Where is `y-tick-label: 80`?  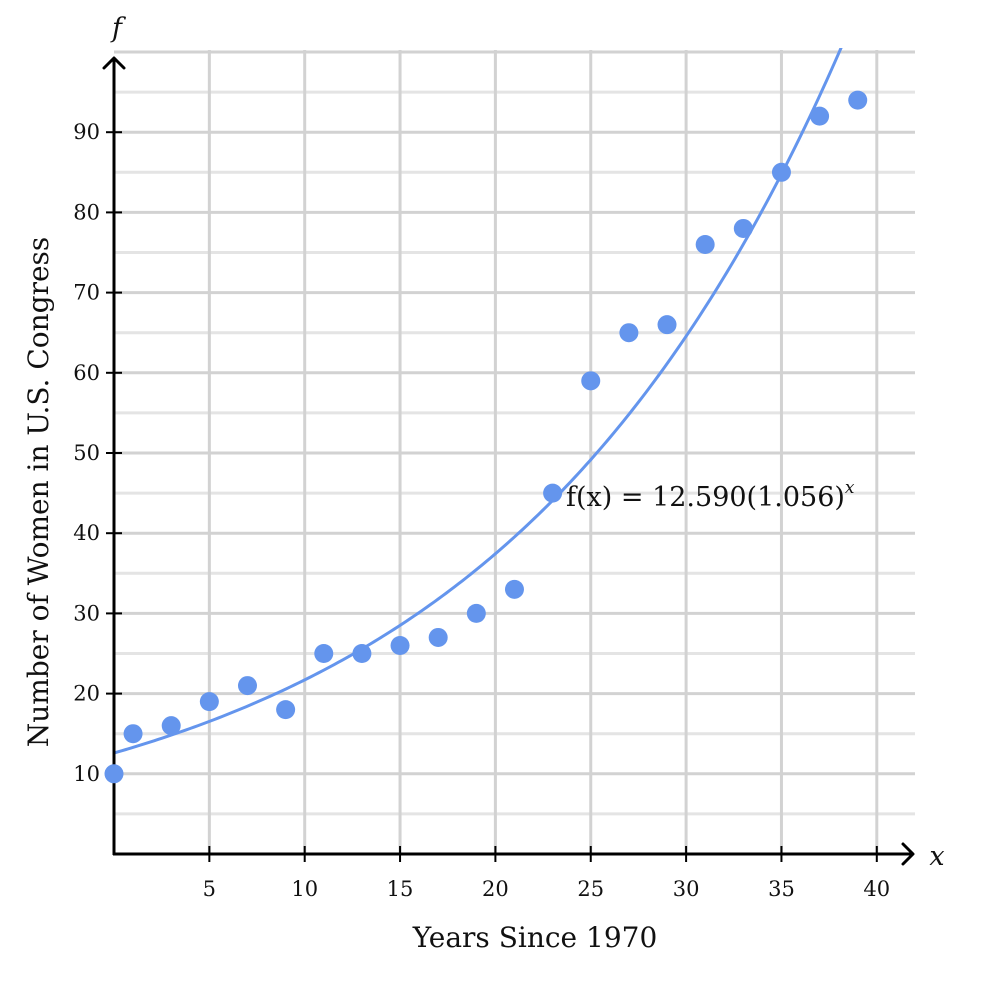
y-tick-label: 80 is located at coordinates (86, 212).